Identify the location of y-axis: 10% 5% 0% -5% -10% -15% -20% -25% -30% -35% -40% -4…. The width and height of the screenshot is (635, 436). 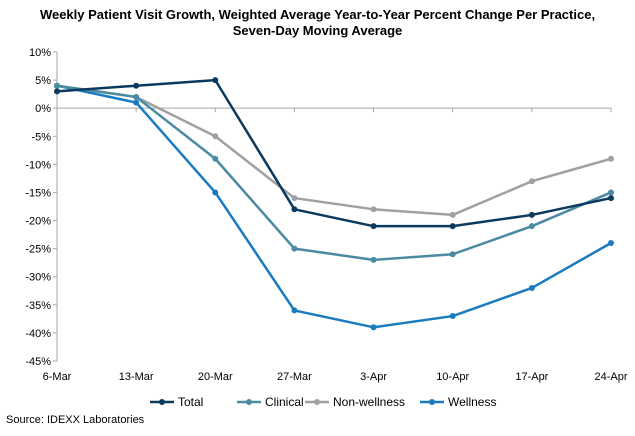
(41, 207).